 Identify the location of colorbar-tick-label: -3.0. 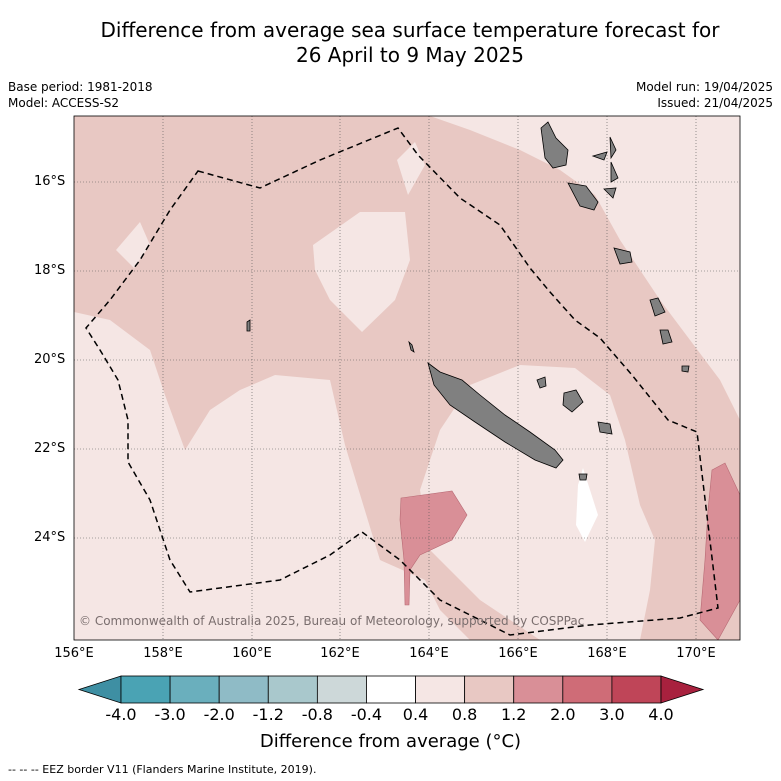
(170, 714).